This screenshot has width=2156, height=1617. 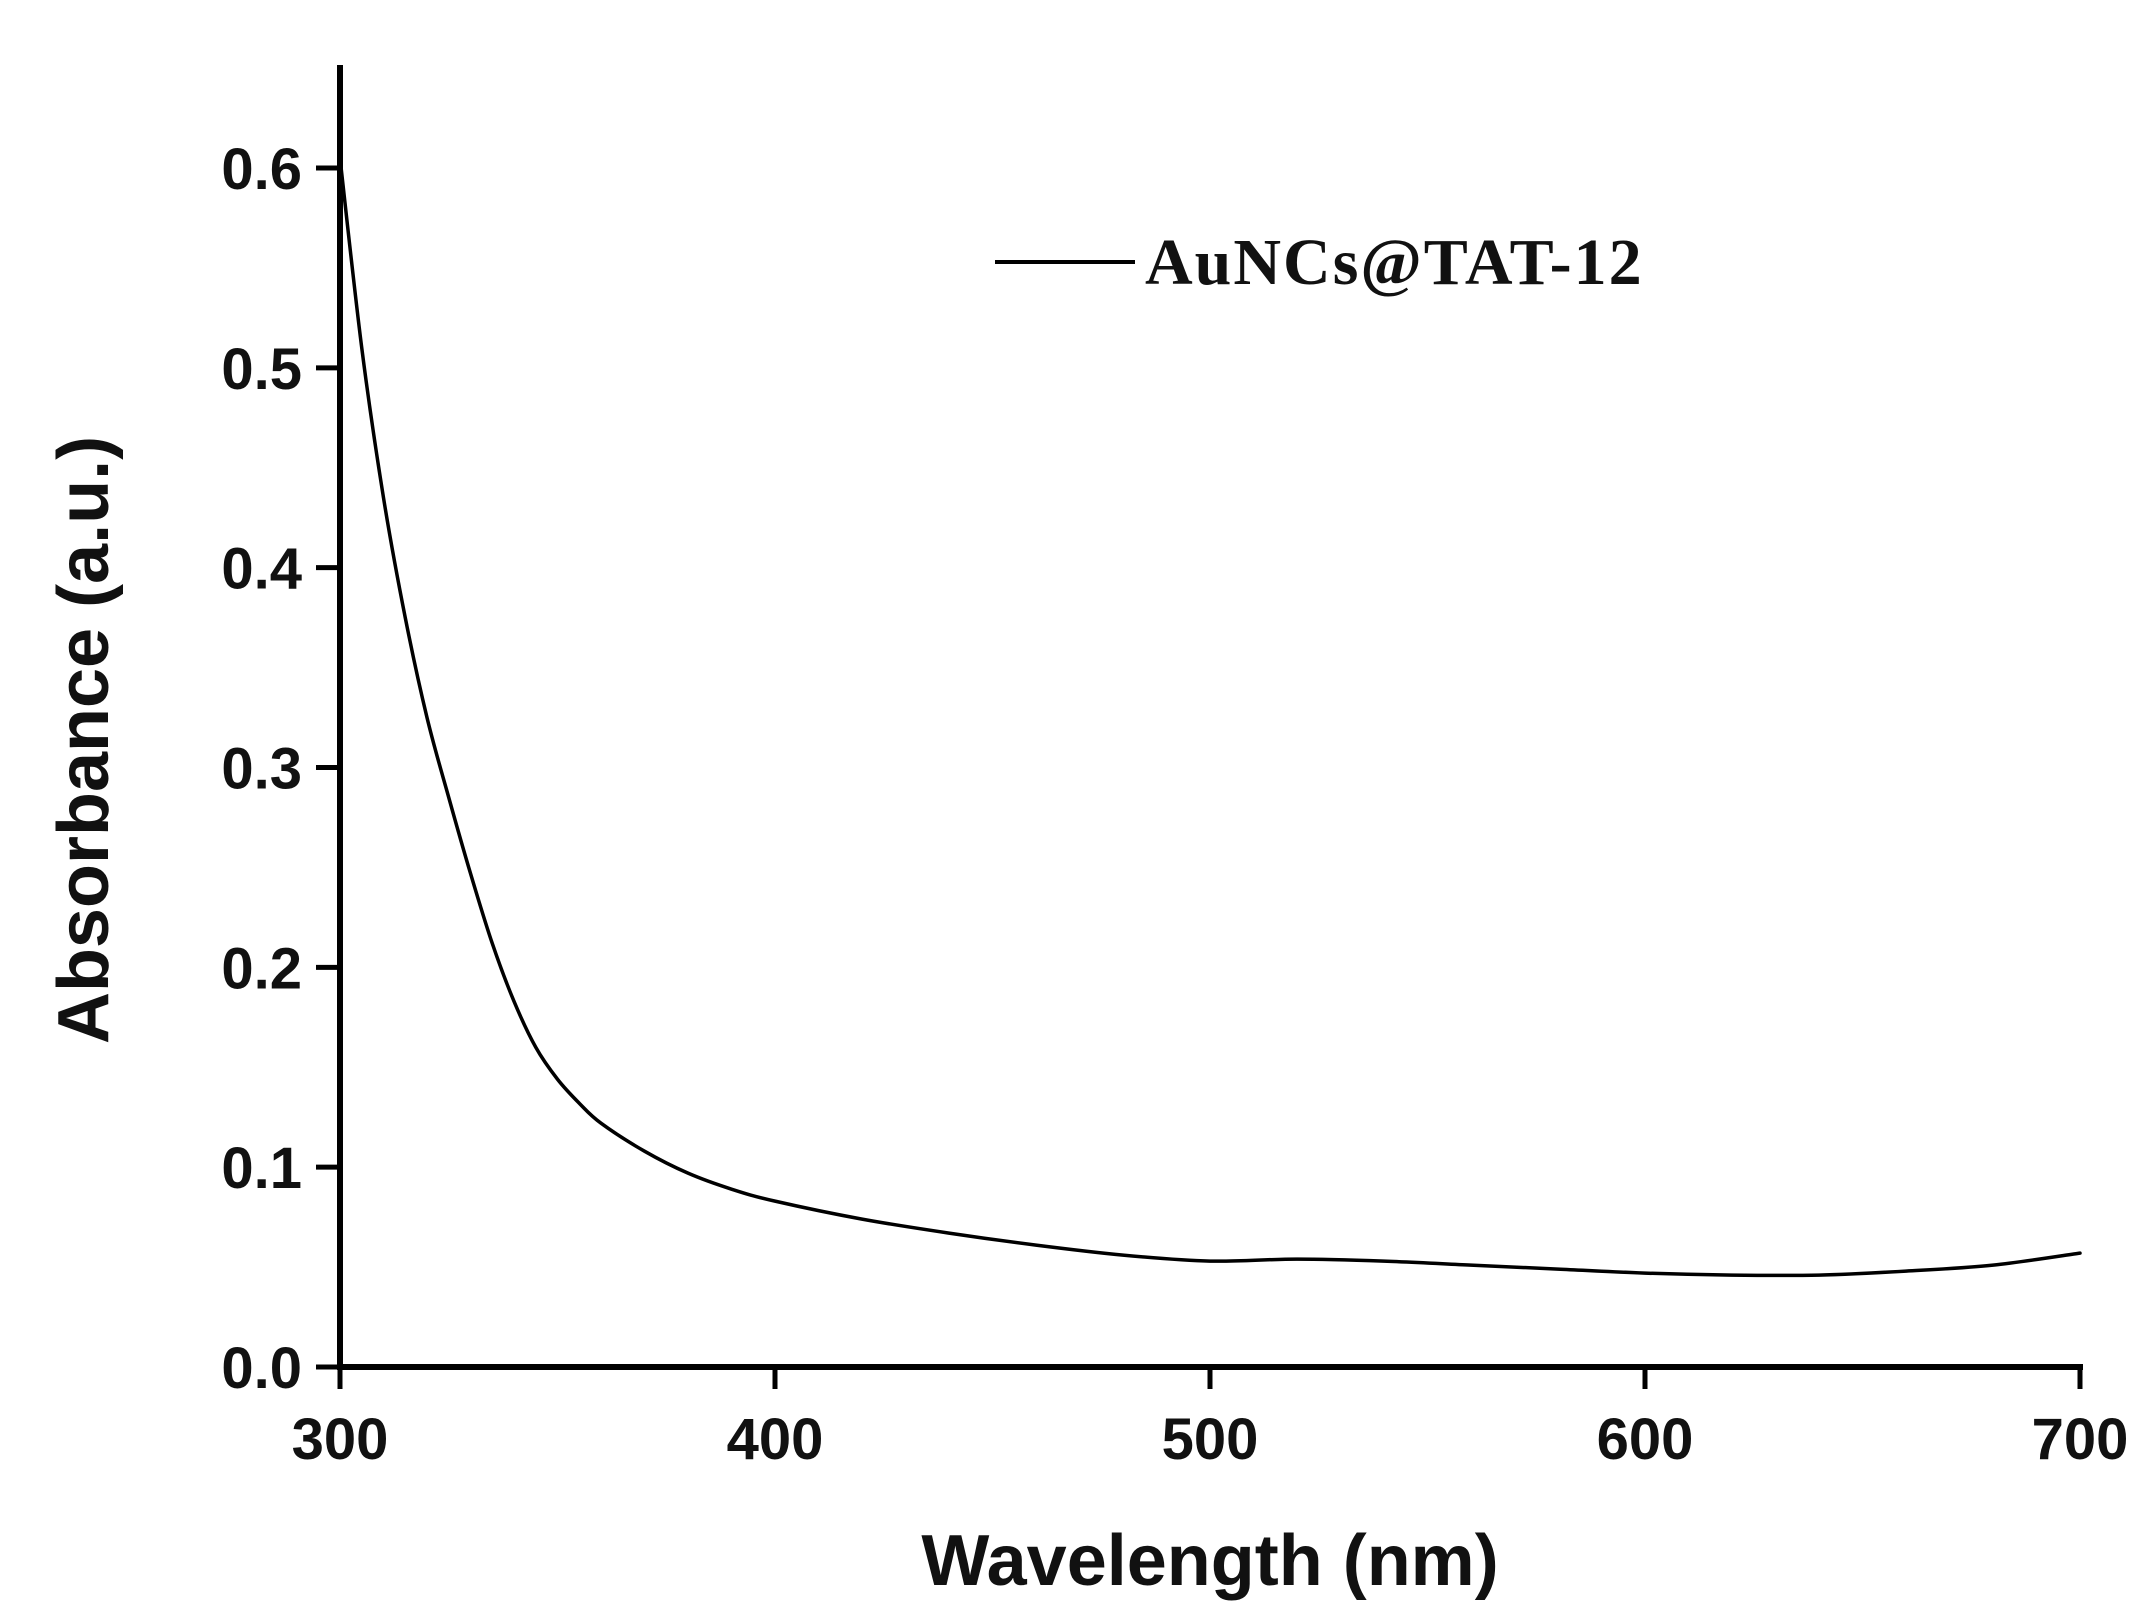 I want to click on y-axis-title: Absorbance (a.u.), so click(x=84, y=740).